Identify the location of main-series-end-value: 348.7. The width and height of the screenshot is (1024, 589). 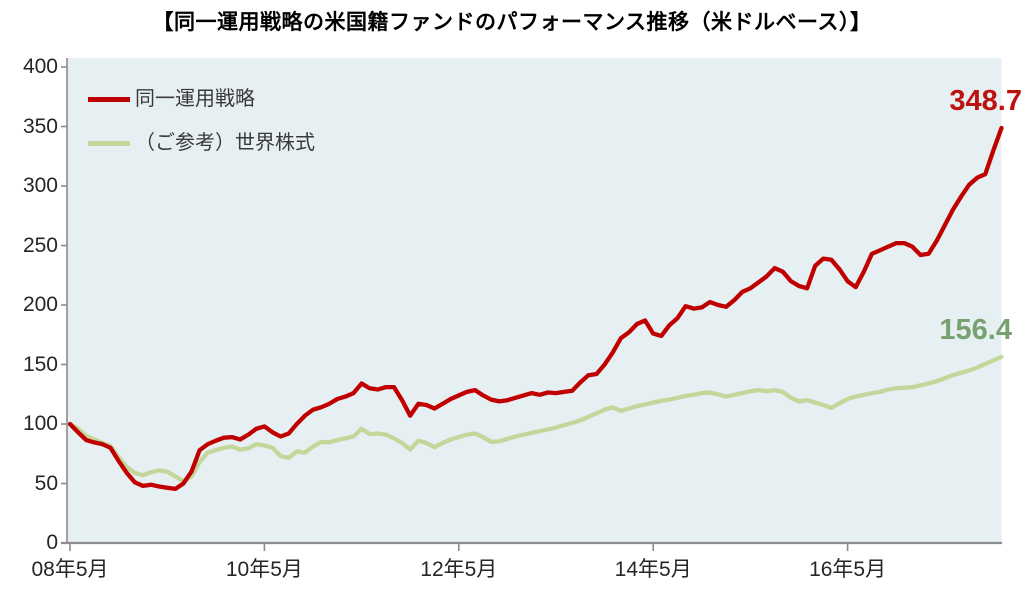
(985, 101).